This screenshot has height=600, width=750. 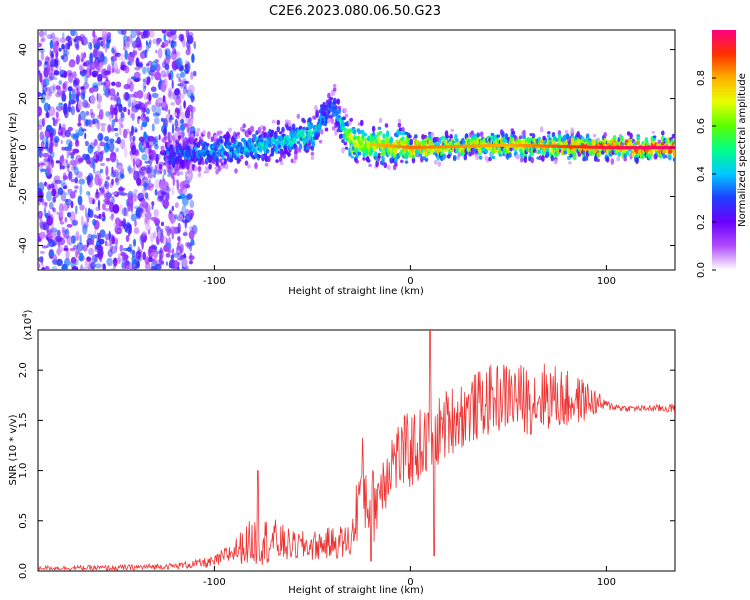 I want to click on colorbar-ticks: 0.0 0.2 0.4 0.6 0.8, so click(x=706, y=174).